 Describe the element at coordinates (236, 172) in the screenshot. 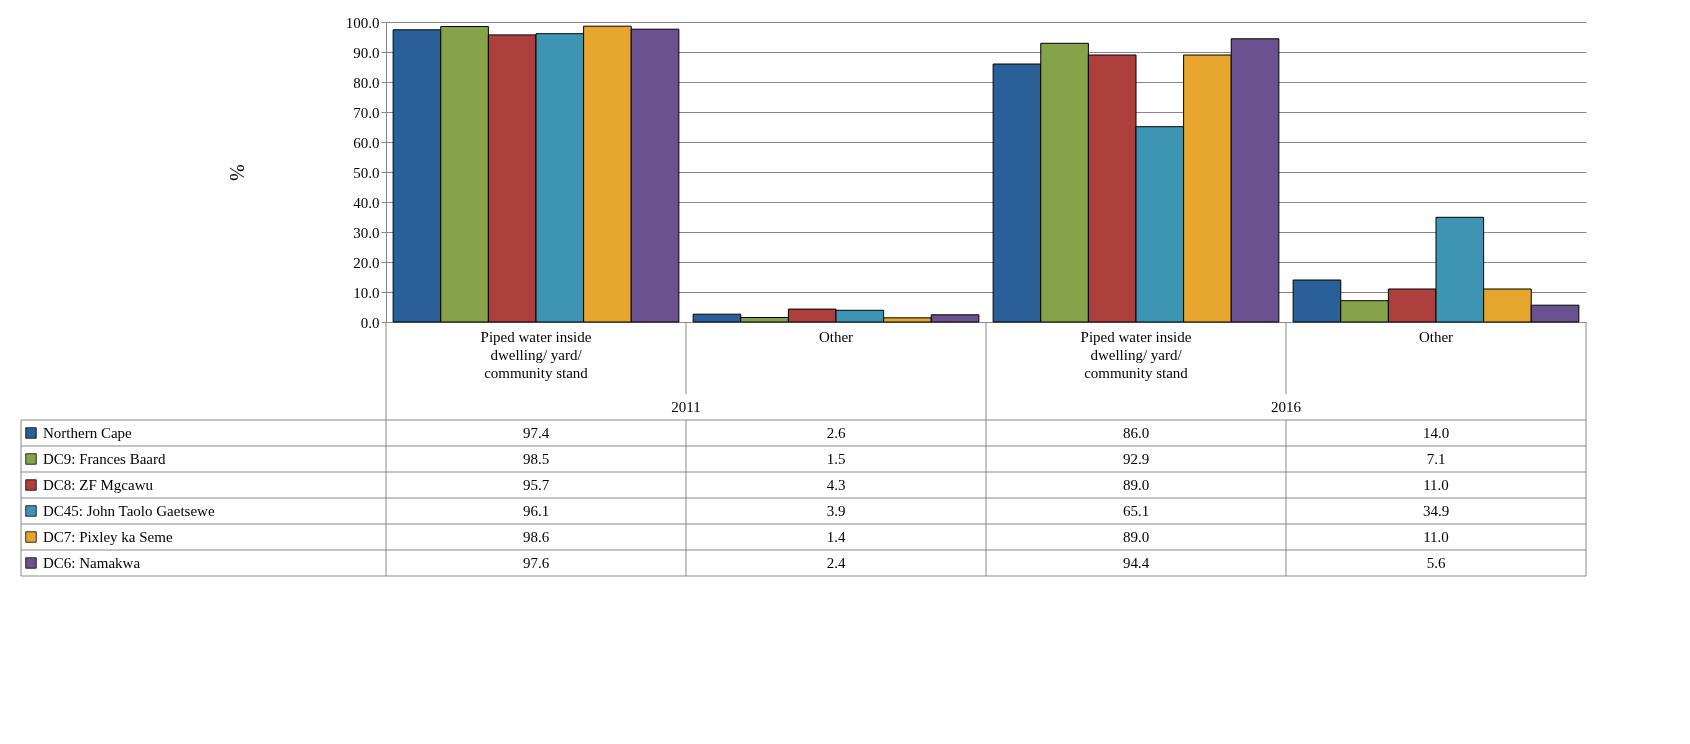

I see `y-axis-title: %` at that location.